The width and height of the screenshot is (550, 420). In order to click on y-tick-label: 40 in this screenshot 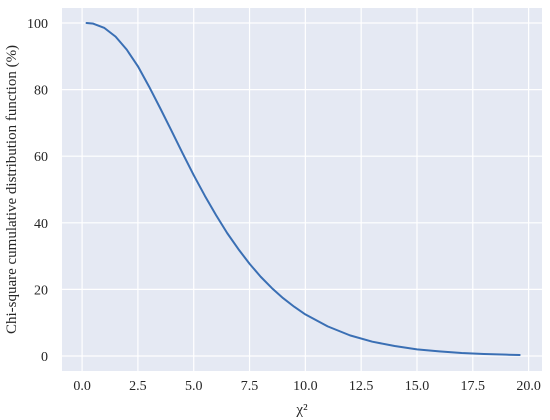, I will do `click(41, 224)`.